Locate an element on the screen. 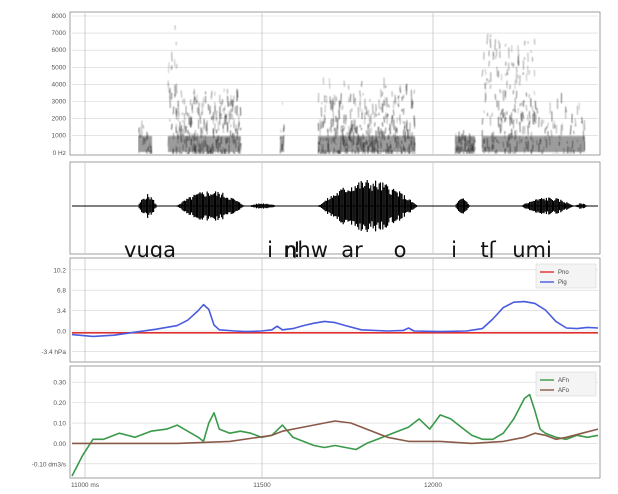  y-tick-label: 10.2 is located at coordinates (59, 270).